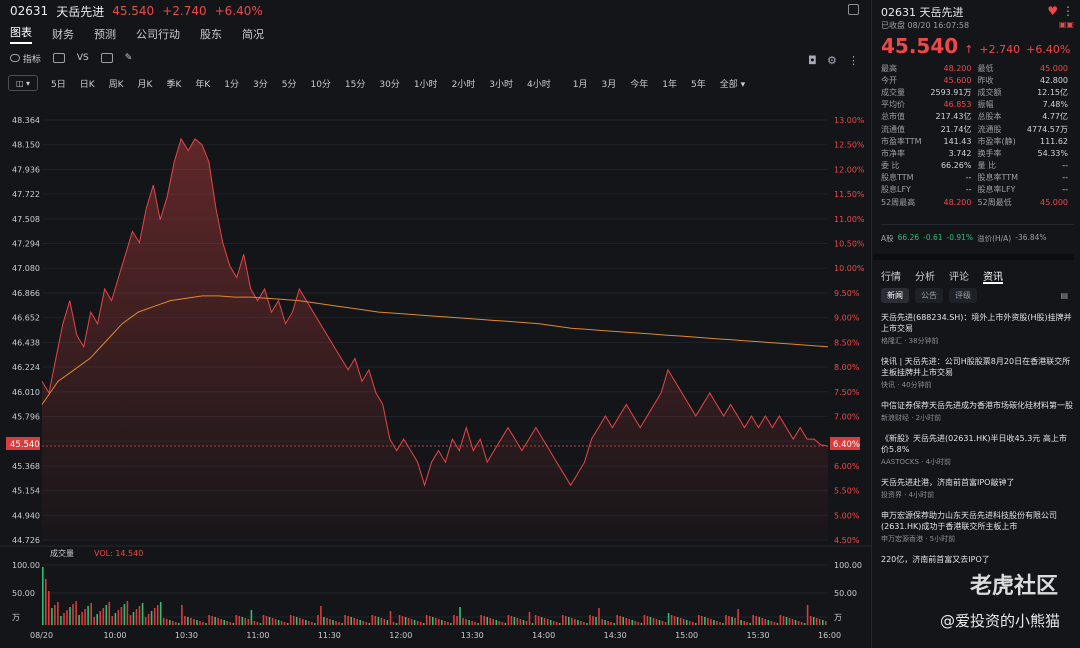 Image resolution: width=1080 pixels, height=648 pixels. I want to click on quote-stats-row: 股息TTM -- 股息率TTM --, so click(977, 178).